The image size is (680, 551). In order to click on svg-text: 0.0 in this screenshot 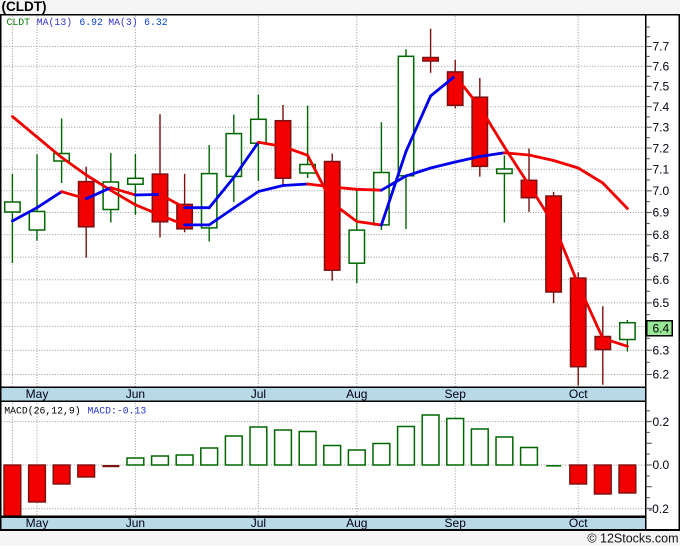, I will do `click(661, 465)`.